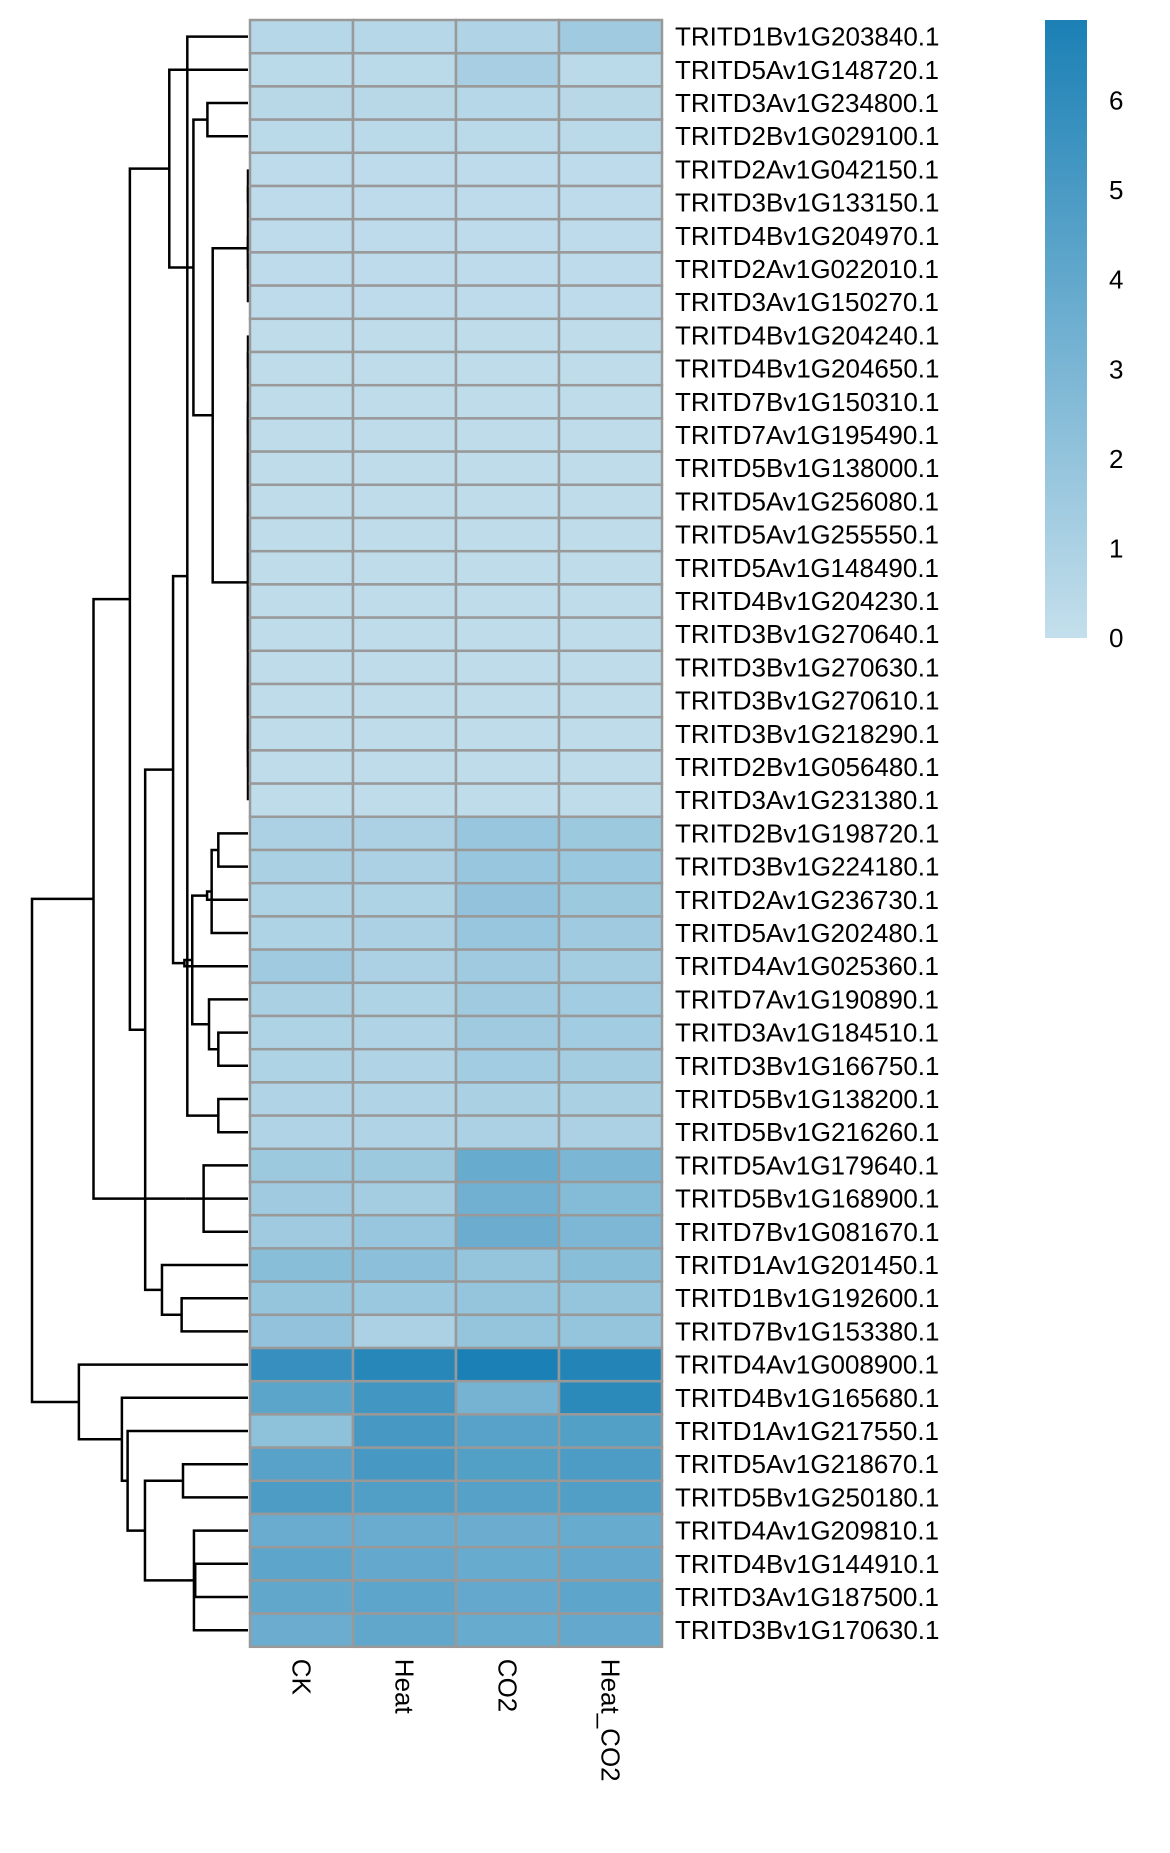 Image resolution: width=1170 pixels, height=1853 pixels. What do you see at coordinates (807, 1033) in the screenshot?
I see `row-label: TRITD3Av1G184510.1` at bounding box center [807, 1033].